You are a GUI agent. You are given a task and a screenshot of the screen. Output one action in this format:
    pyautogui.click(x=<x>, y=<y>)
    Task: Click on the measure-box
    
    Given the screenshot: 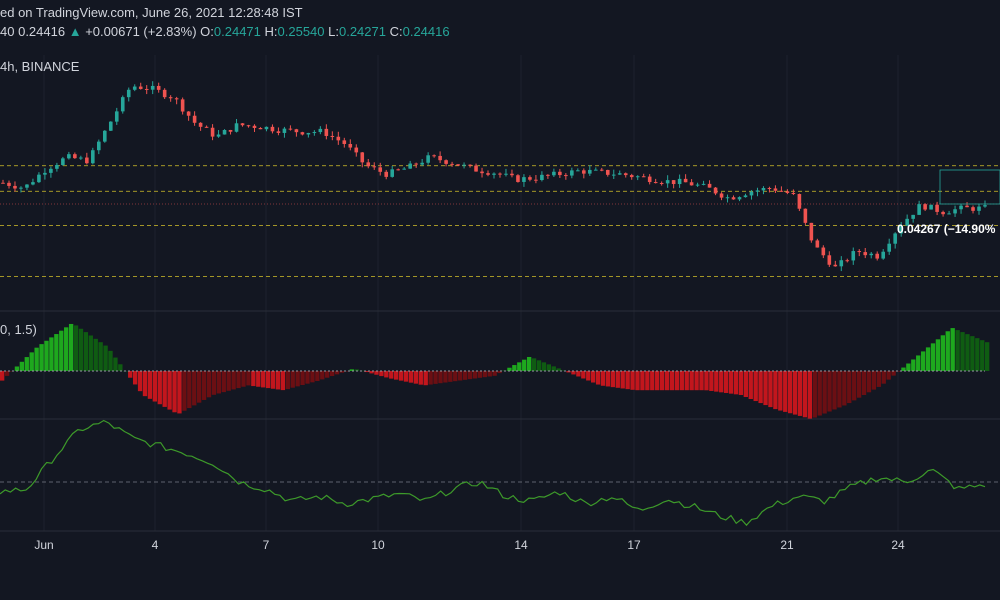 What is the action you would take?
    pyautogui.click(x=969, y=187)
    